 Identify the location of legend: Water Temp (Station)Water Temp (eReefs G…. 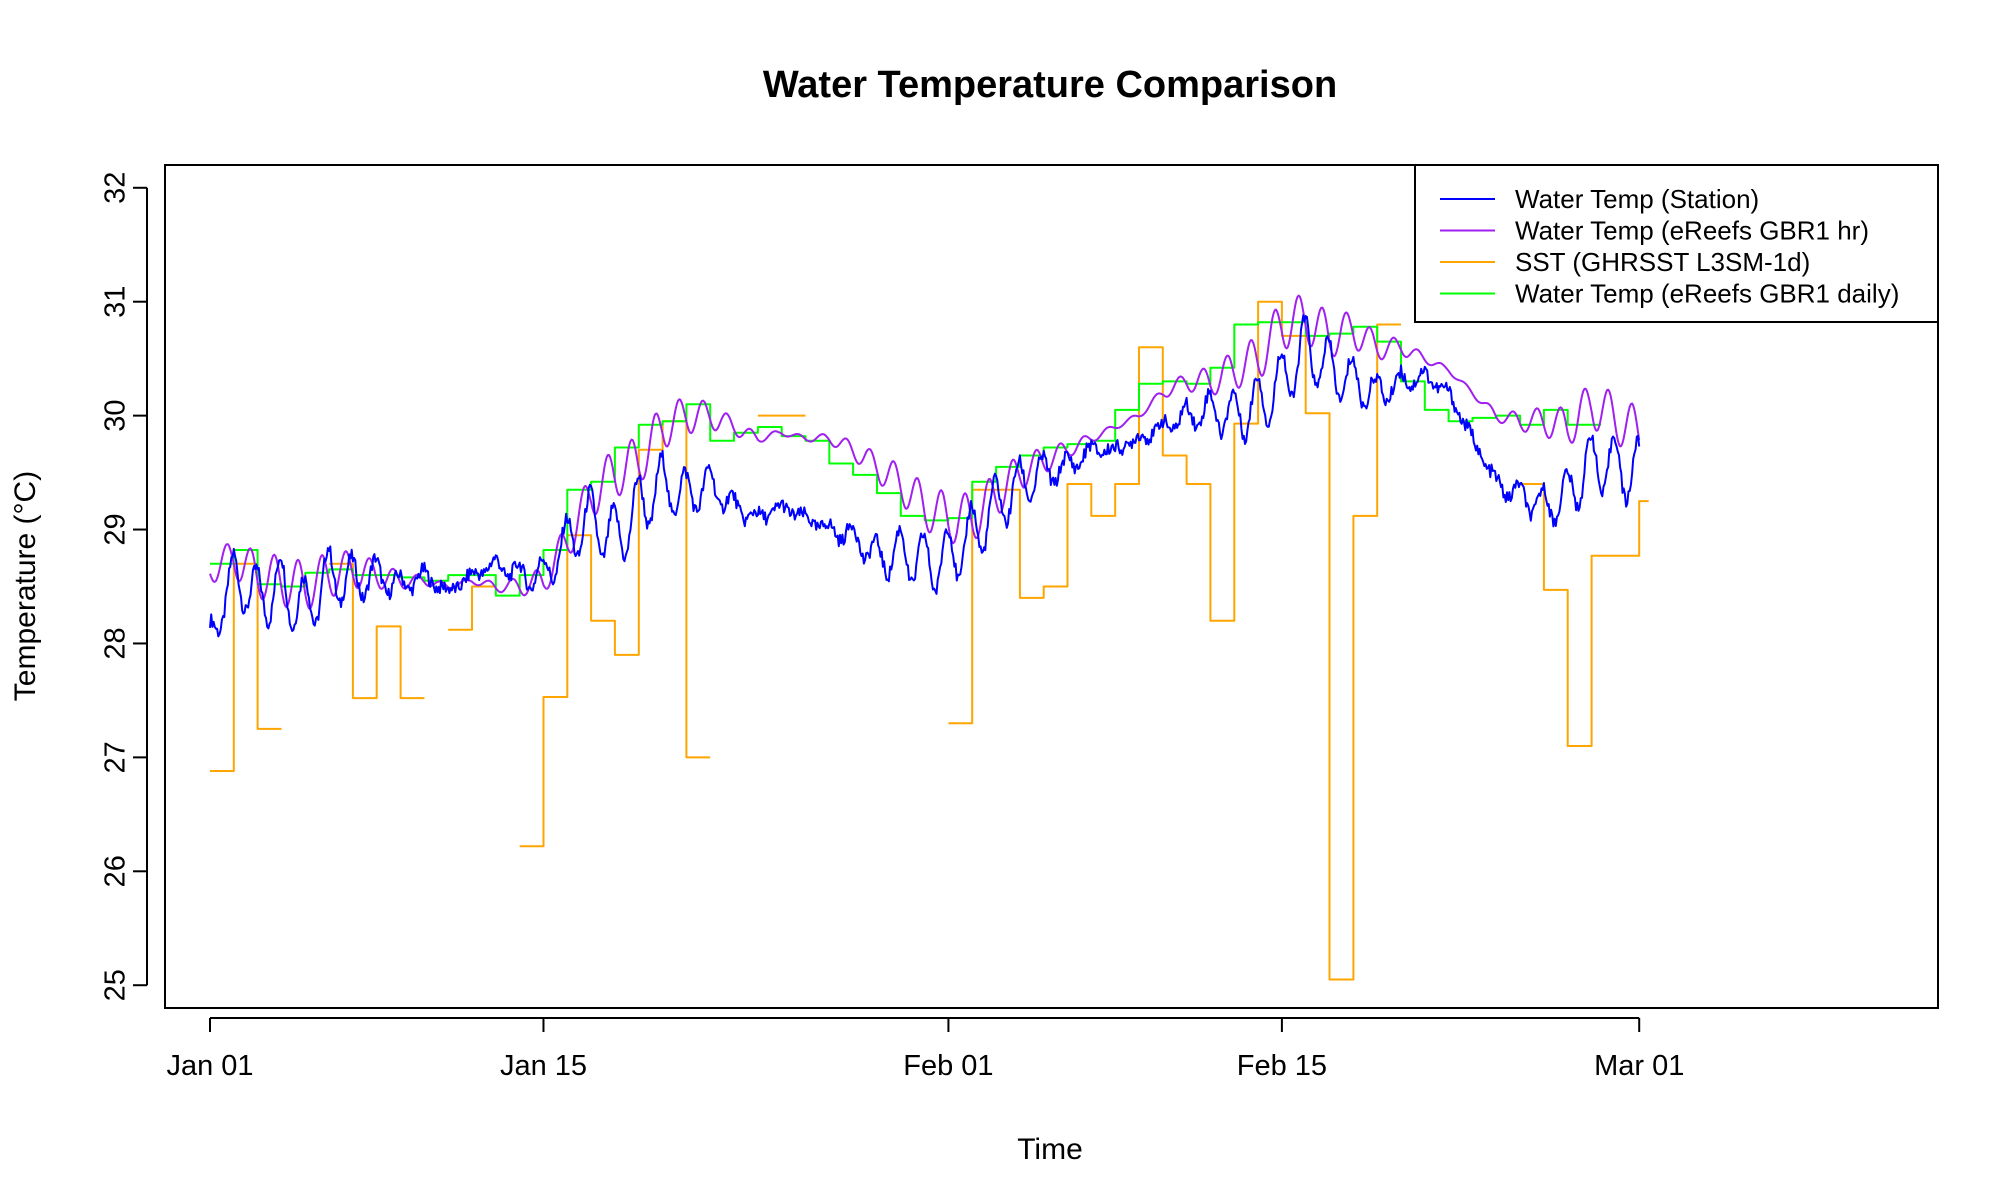
(1676, 243).